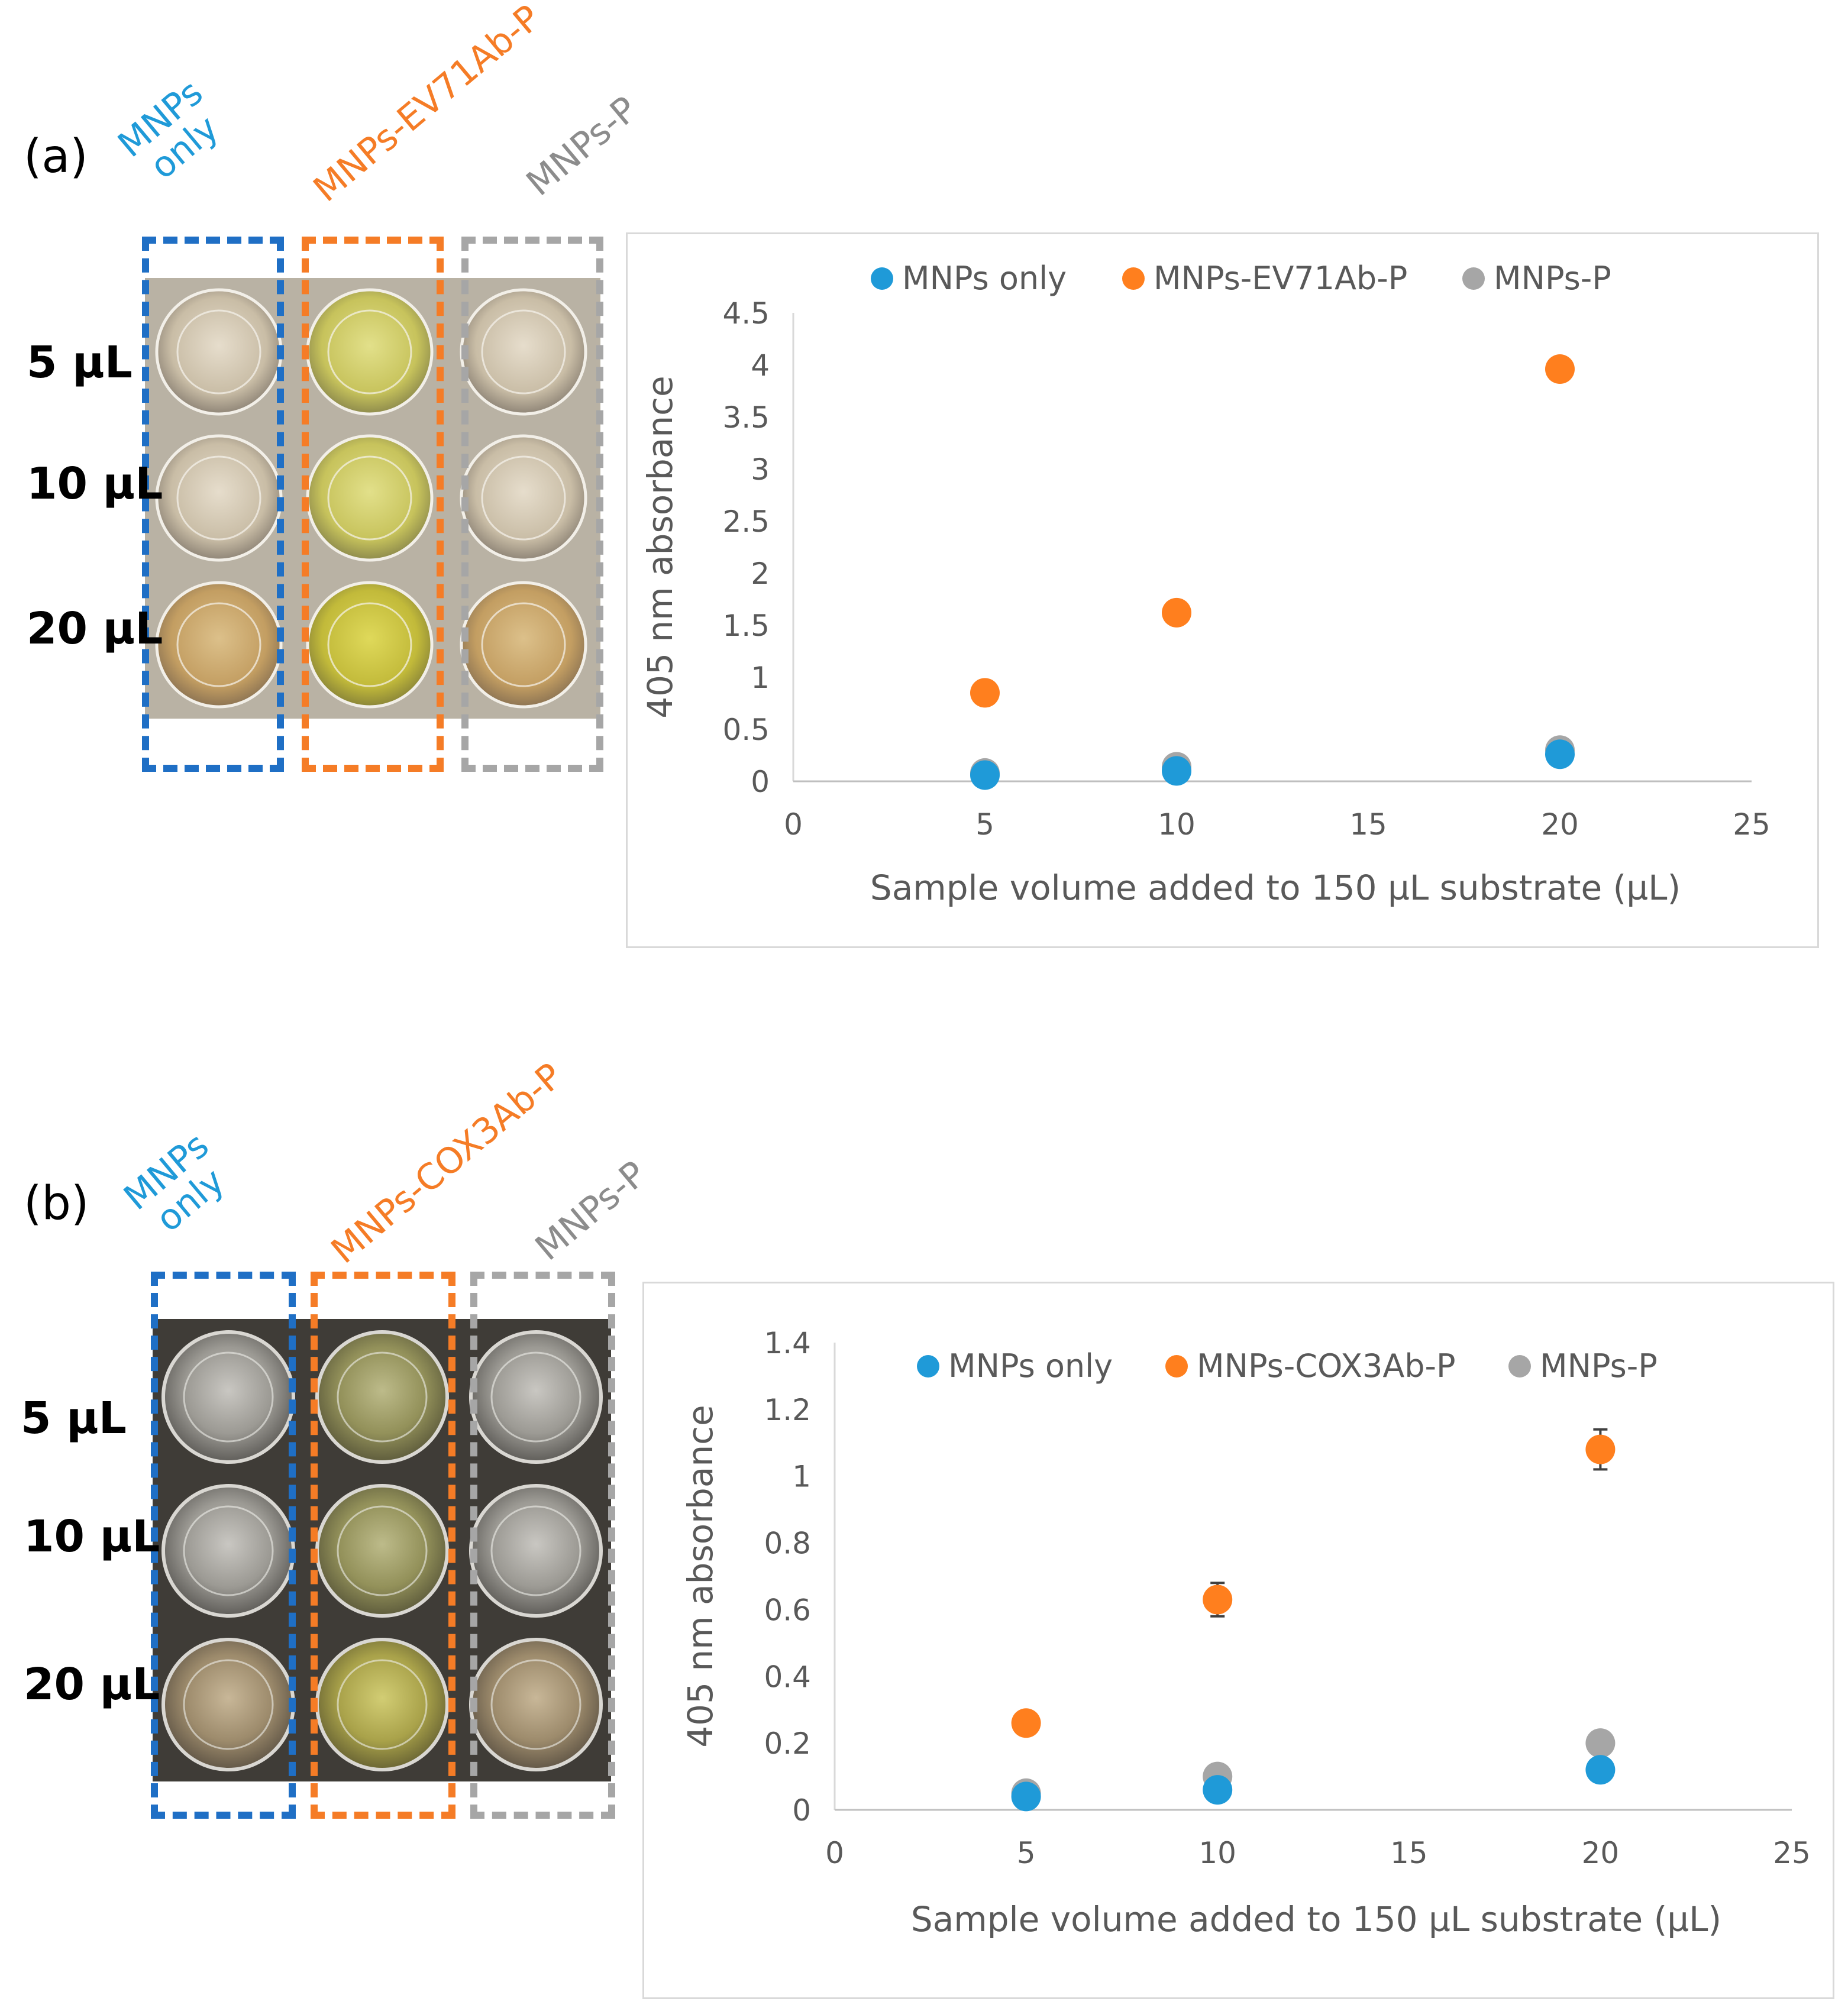 The image size is (1848, 2008). I want to click on y-tick-label: 2, so click(760, 574).